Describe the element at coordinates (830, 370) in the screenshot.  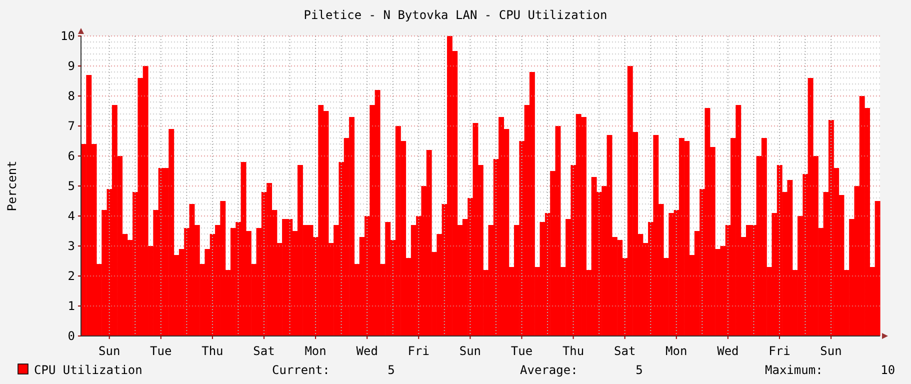
I see `text: Maximum: 10` at that location.